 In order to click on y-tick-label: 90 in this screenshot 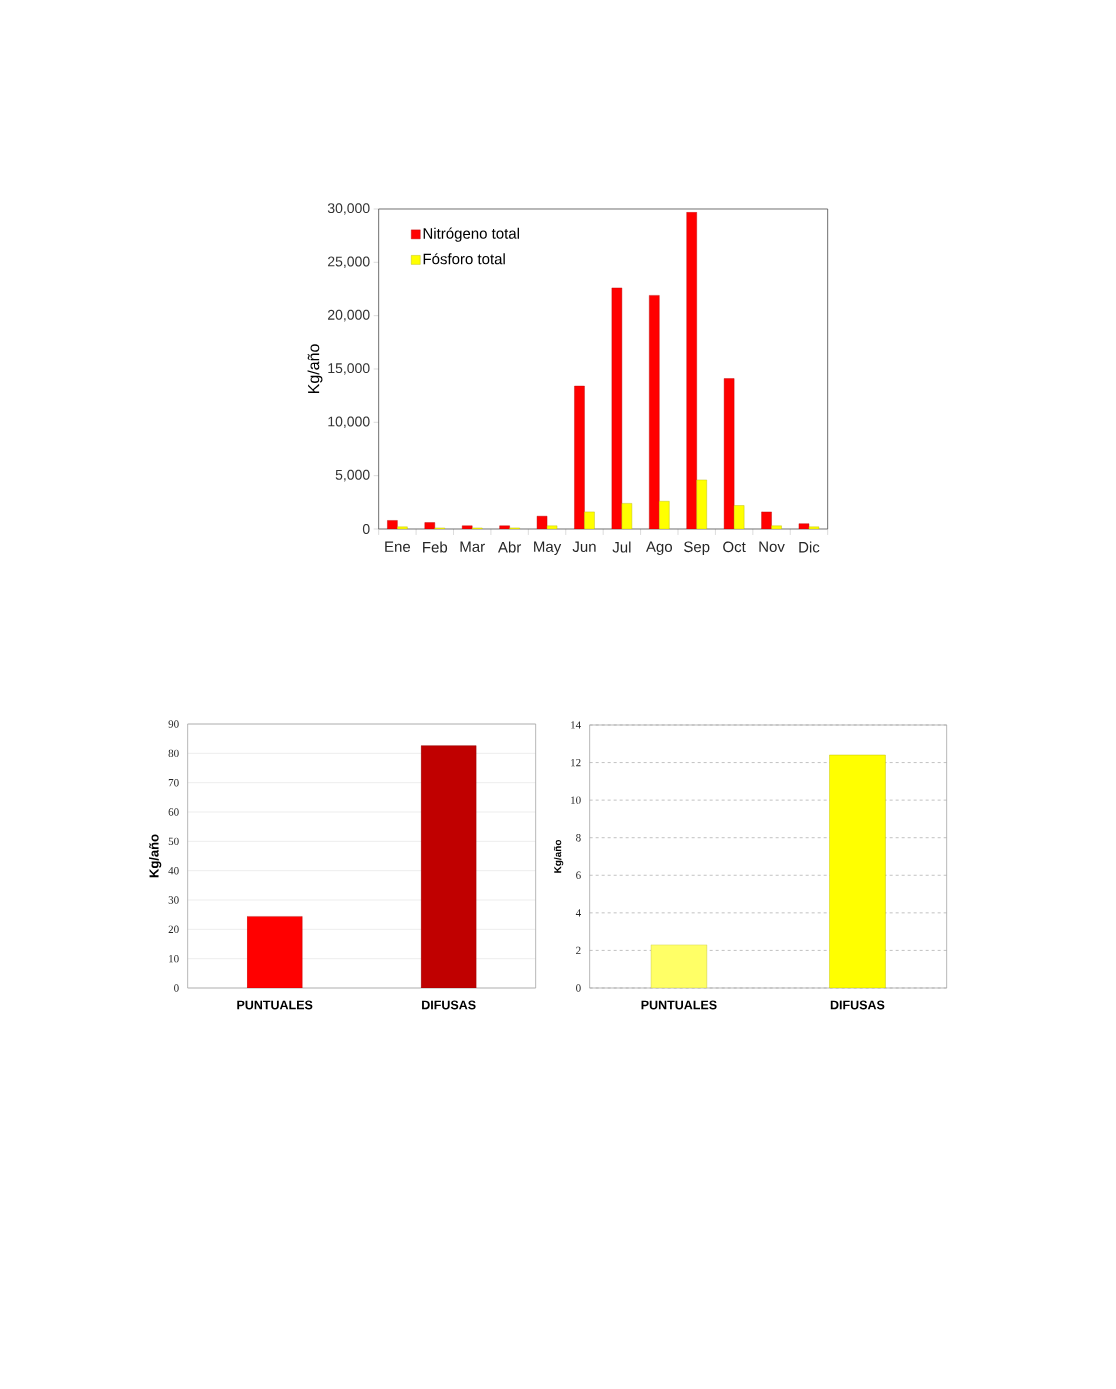, I will do `click(173, 724)`.